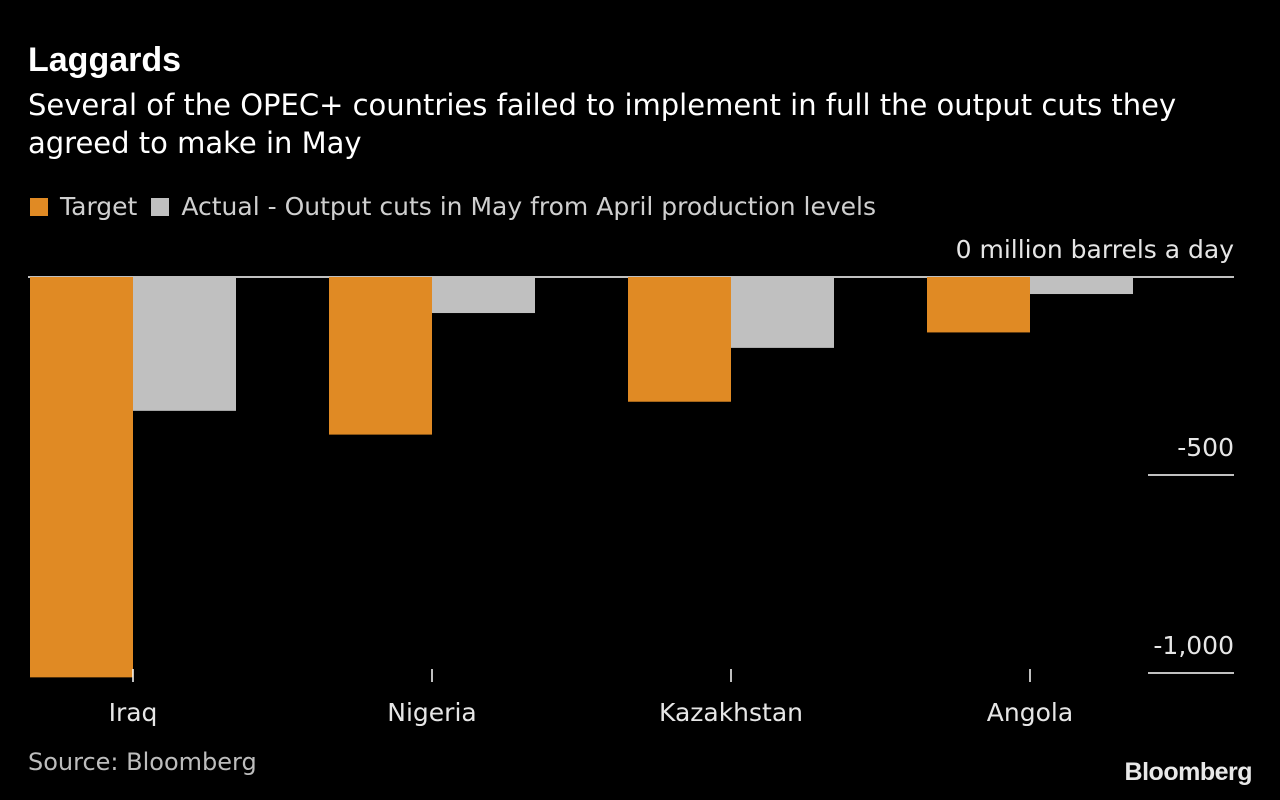 This screenshot has width=1280, height=800. I want to click on bar-actual-nigeria, so click(483, 295).